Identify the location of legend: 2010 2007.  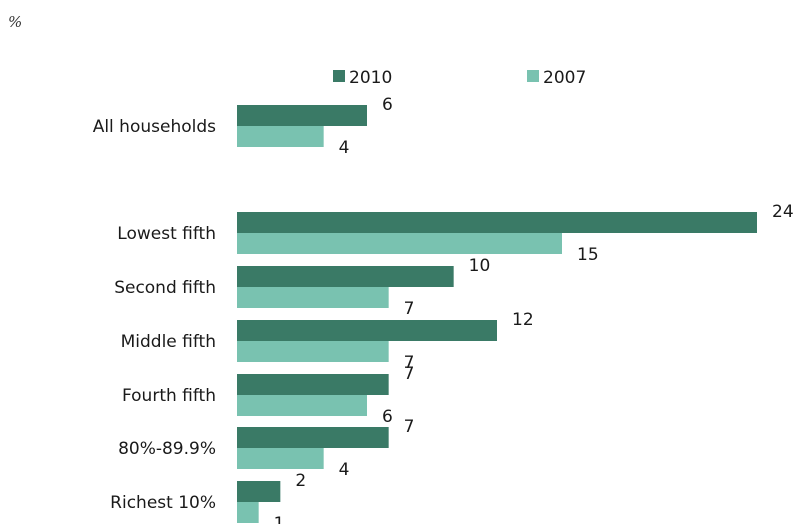
(459, 78).